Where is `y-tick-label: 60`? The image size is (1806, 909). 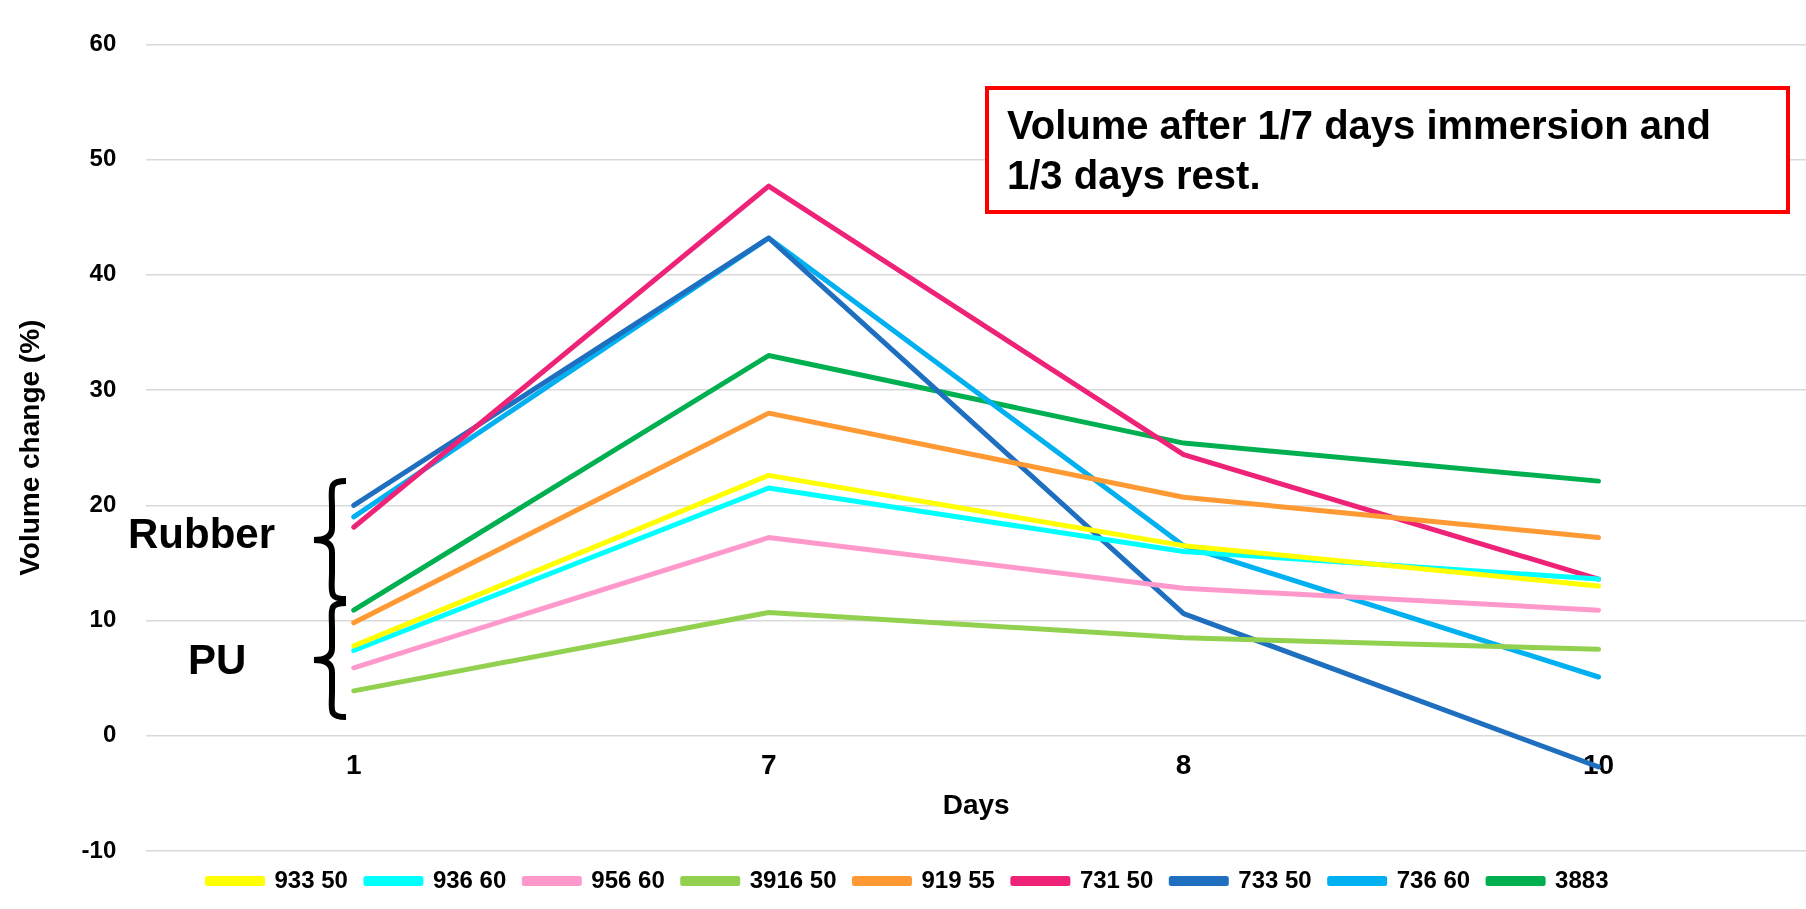
y-tick-label: 60 is located at coordinates (103, 43).